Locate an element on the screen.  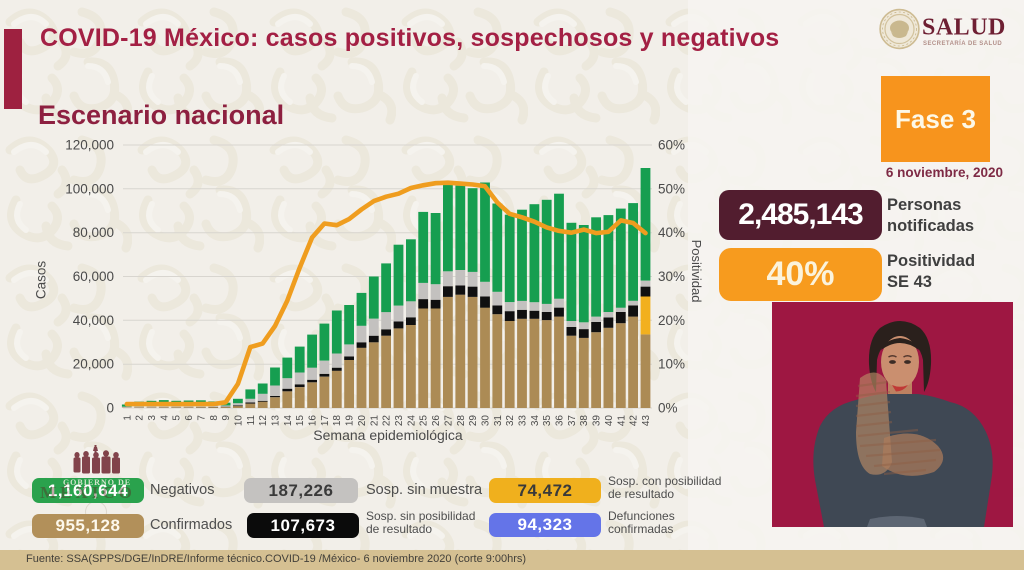
svg-text: 31 is located at coordinates (498, 421).